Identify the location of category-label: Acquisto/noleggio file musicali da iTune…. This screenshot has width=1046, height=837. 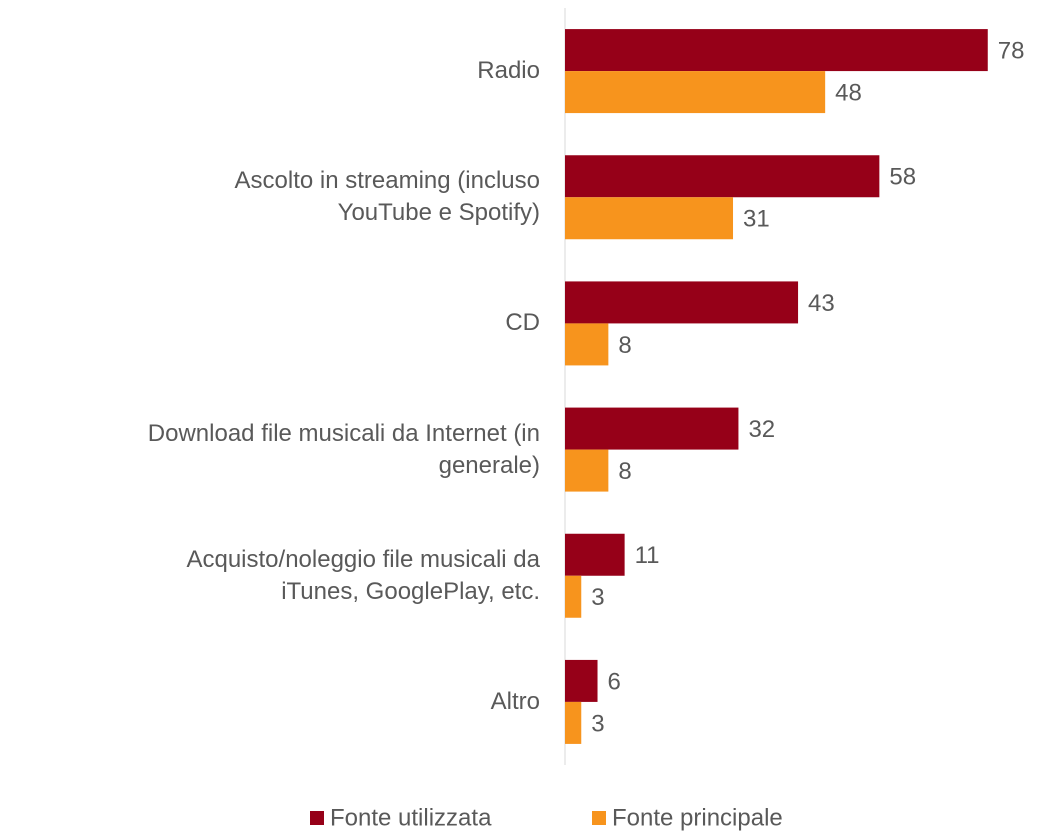
(363, 575).